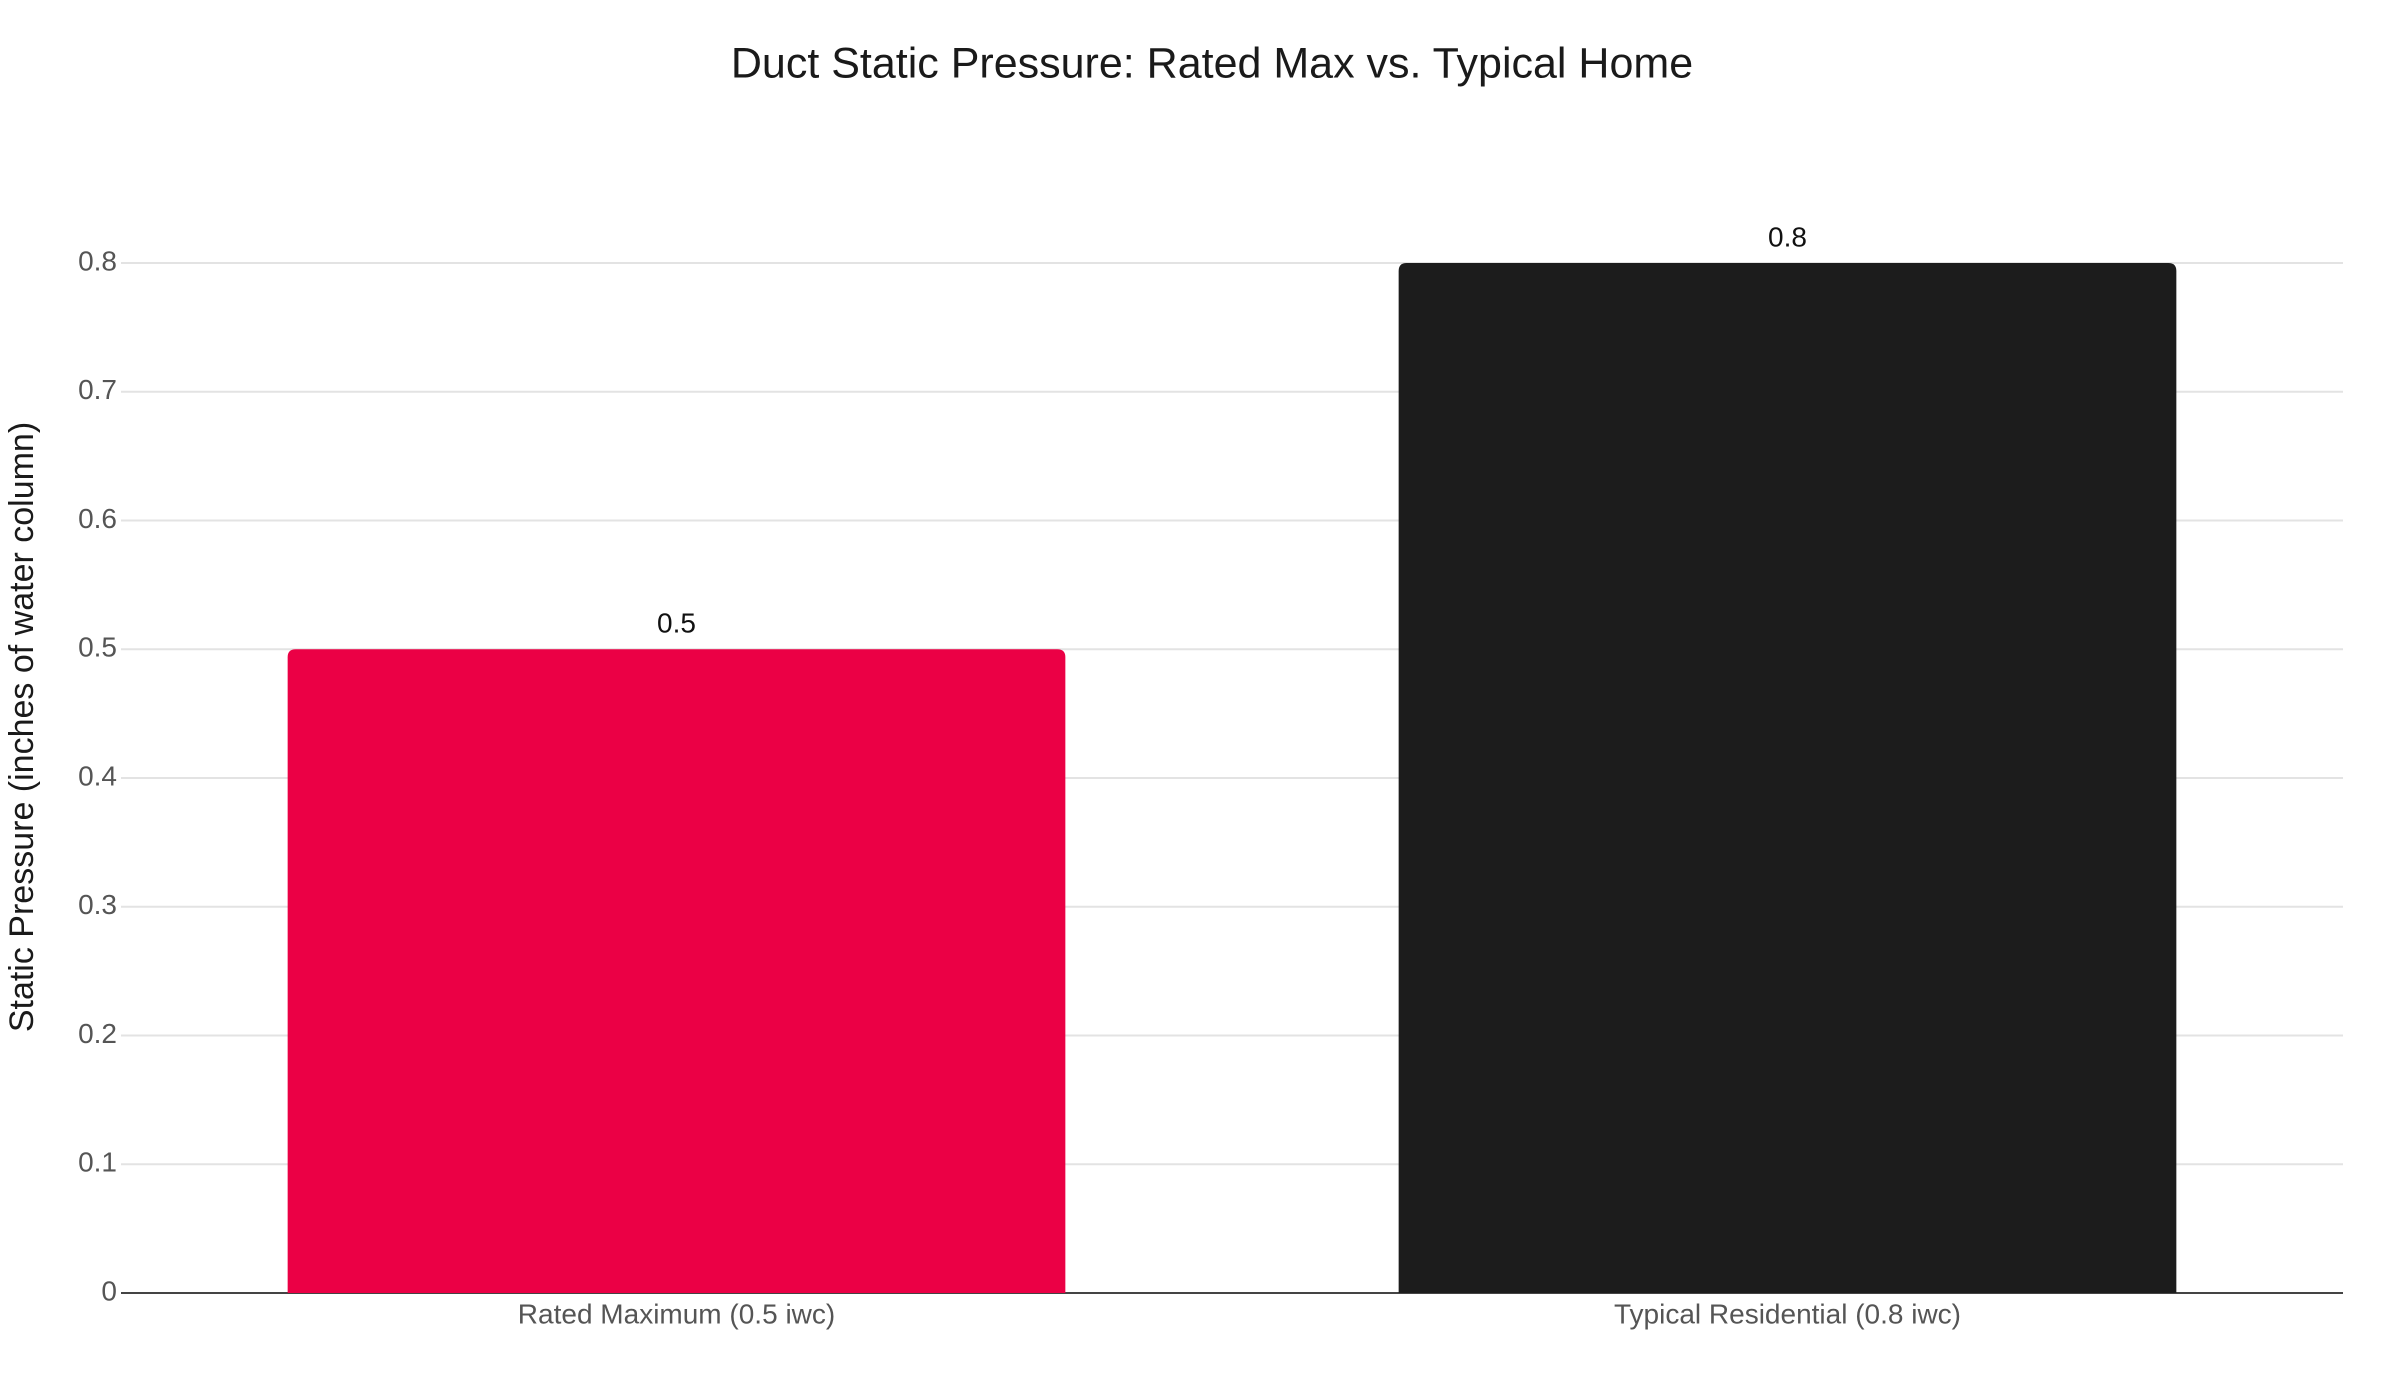 Image resolution: width=2400 pixels, height=1400 pixels. Describe the element at coordinates (97, 647) in the screenshot. I see `y-tick-label: 0.5` at that location.